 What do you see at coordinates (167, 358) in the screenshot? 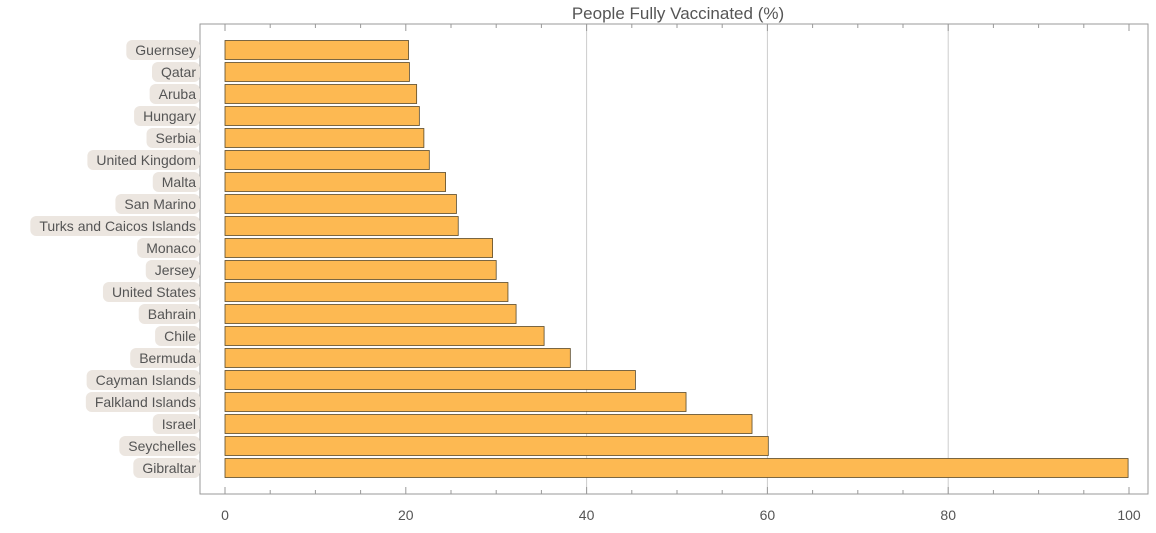
I see `category-label: Bermuda` at bounding box center [167, 358].